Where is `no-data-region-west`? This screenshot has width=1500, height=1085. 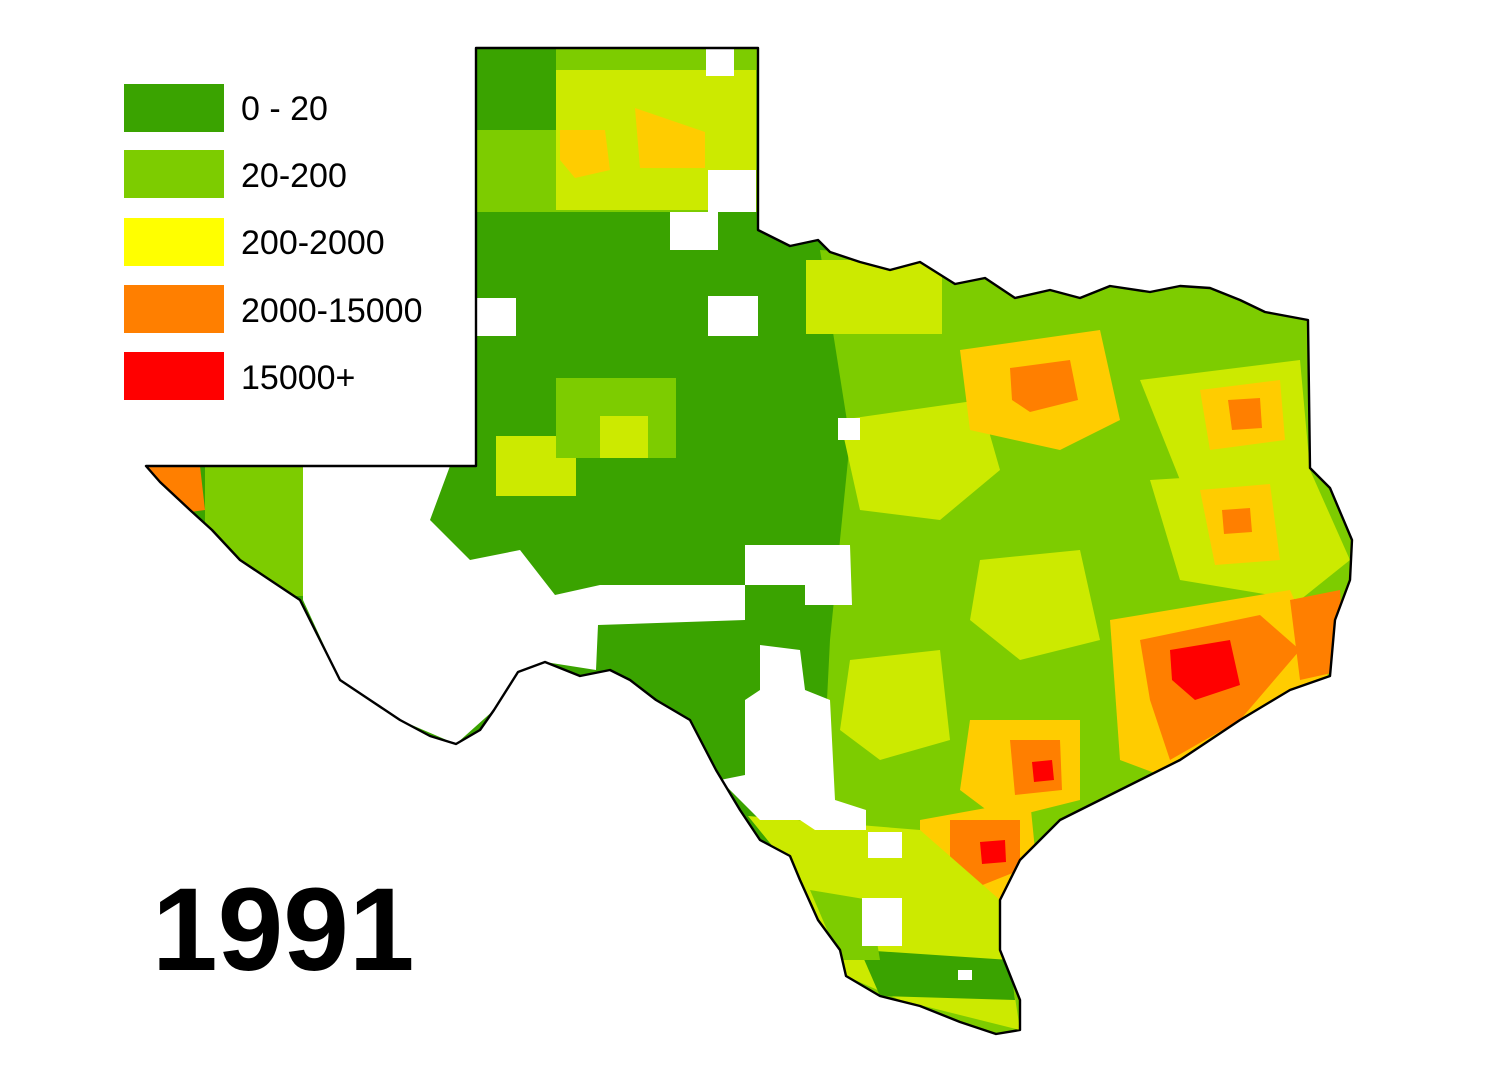 no-data-region-west is located at coordinates (524, 605).